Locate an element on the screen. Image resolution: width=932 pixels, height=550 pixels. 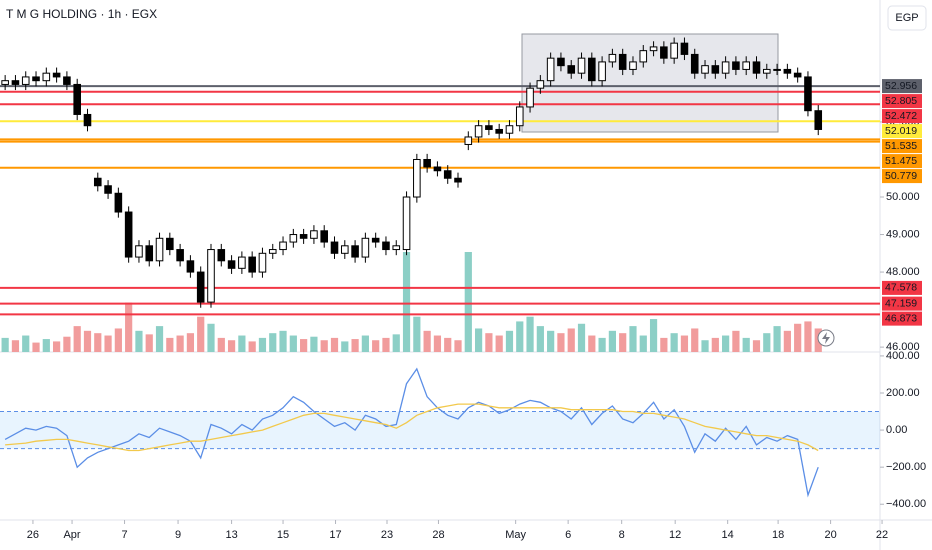
y-tick-label: 46.000 is located at coordinates (903, 347).